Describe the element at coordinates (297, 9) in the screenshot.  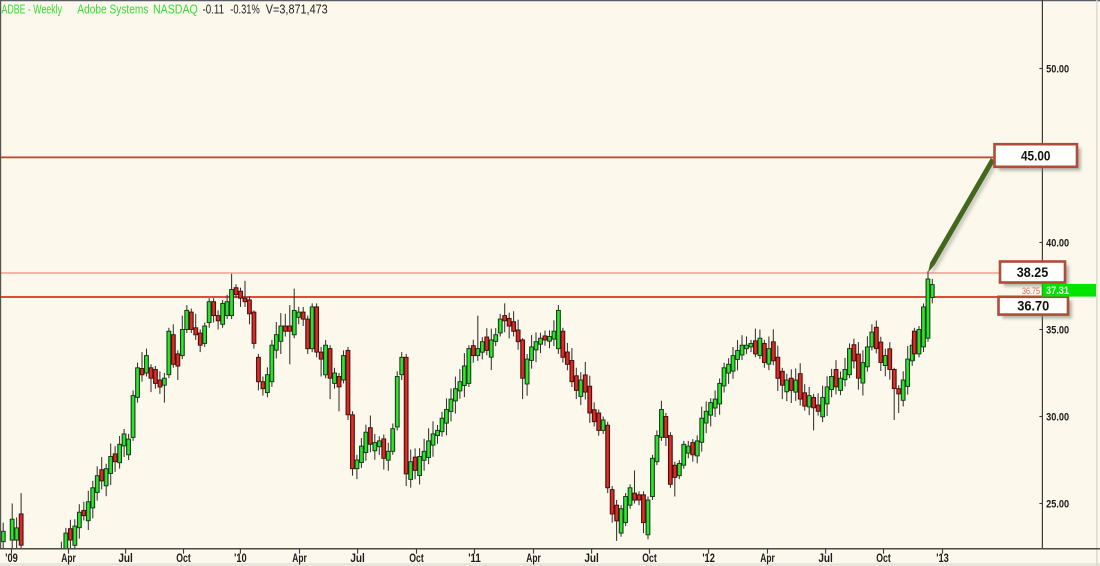
I see `svg-text: V=3,871,473` at that location.